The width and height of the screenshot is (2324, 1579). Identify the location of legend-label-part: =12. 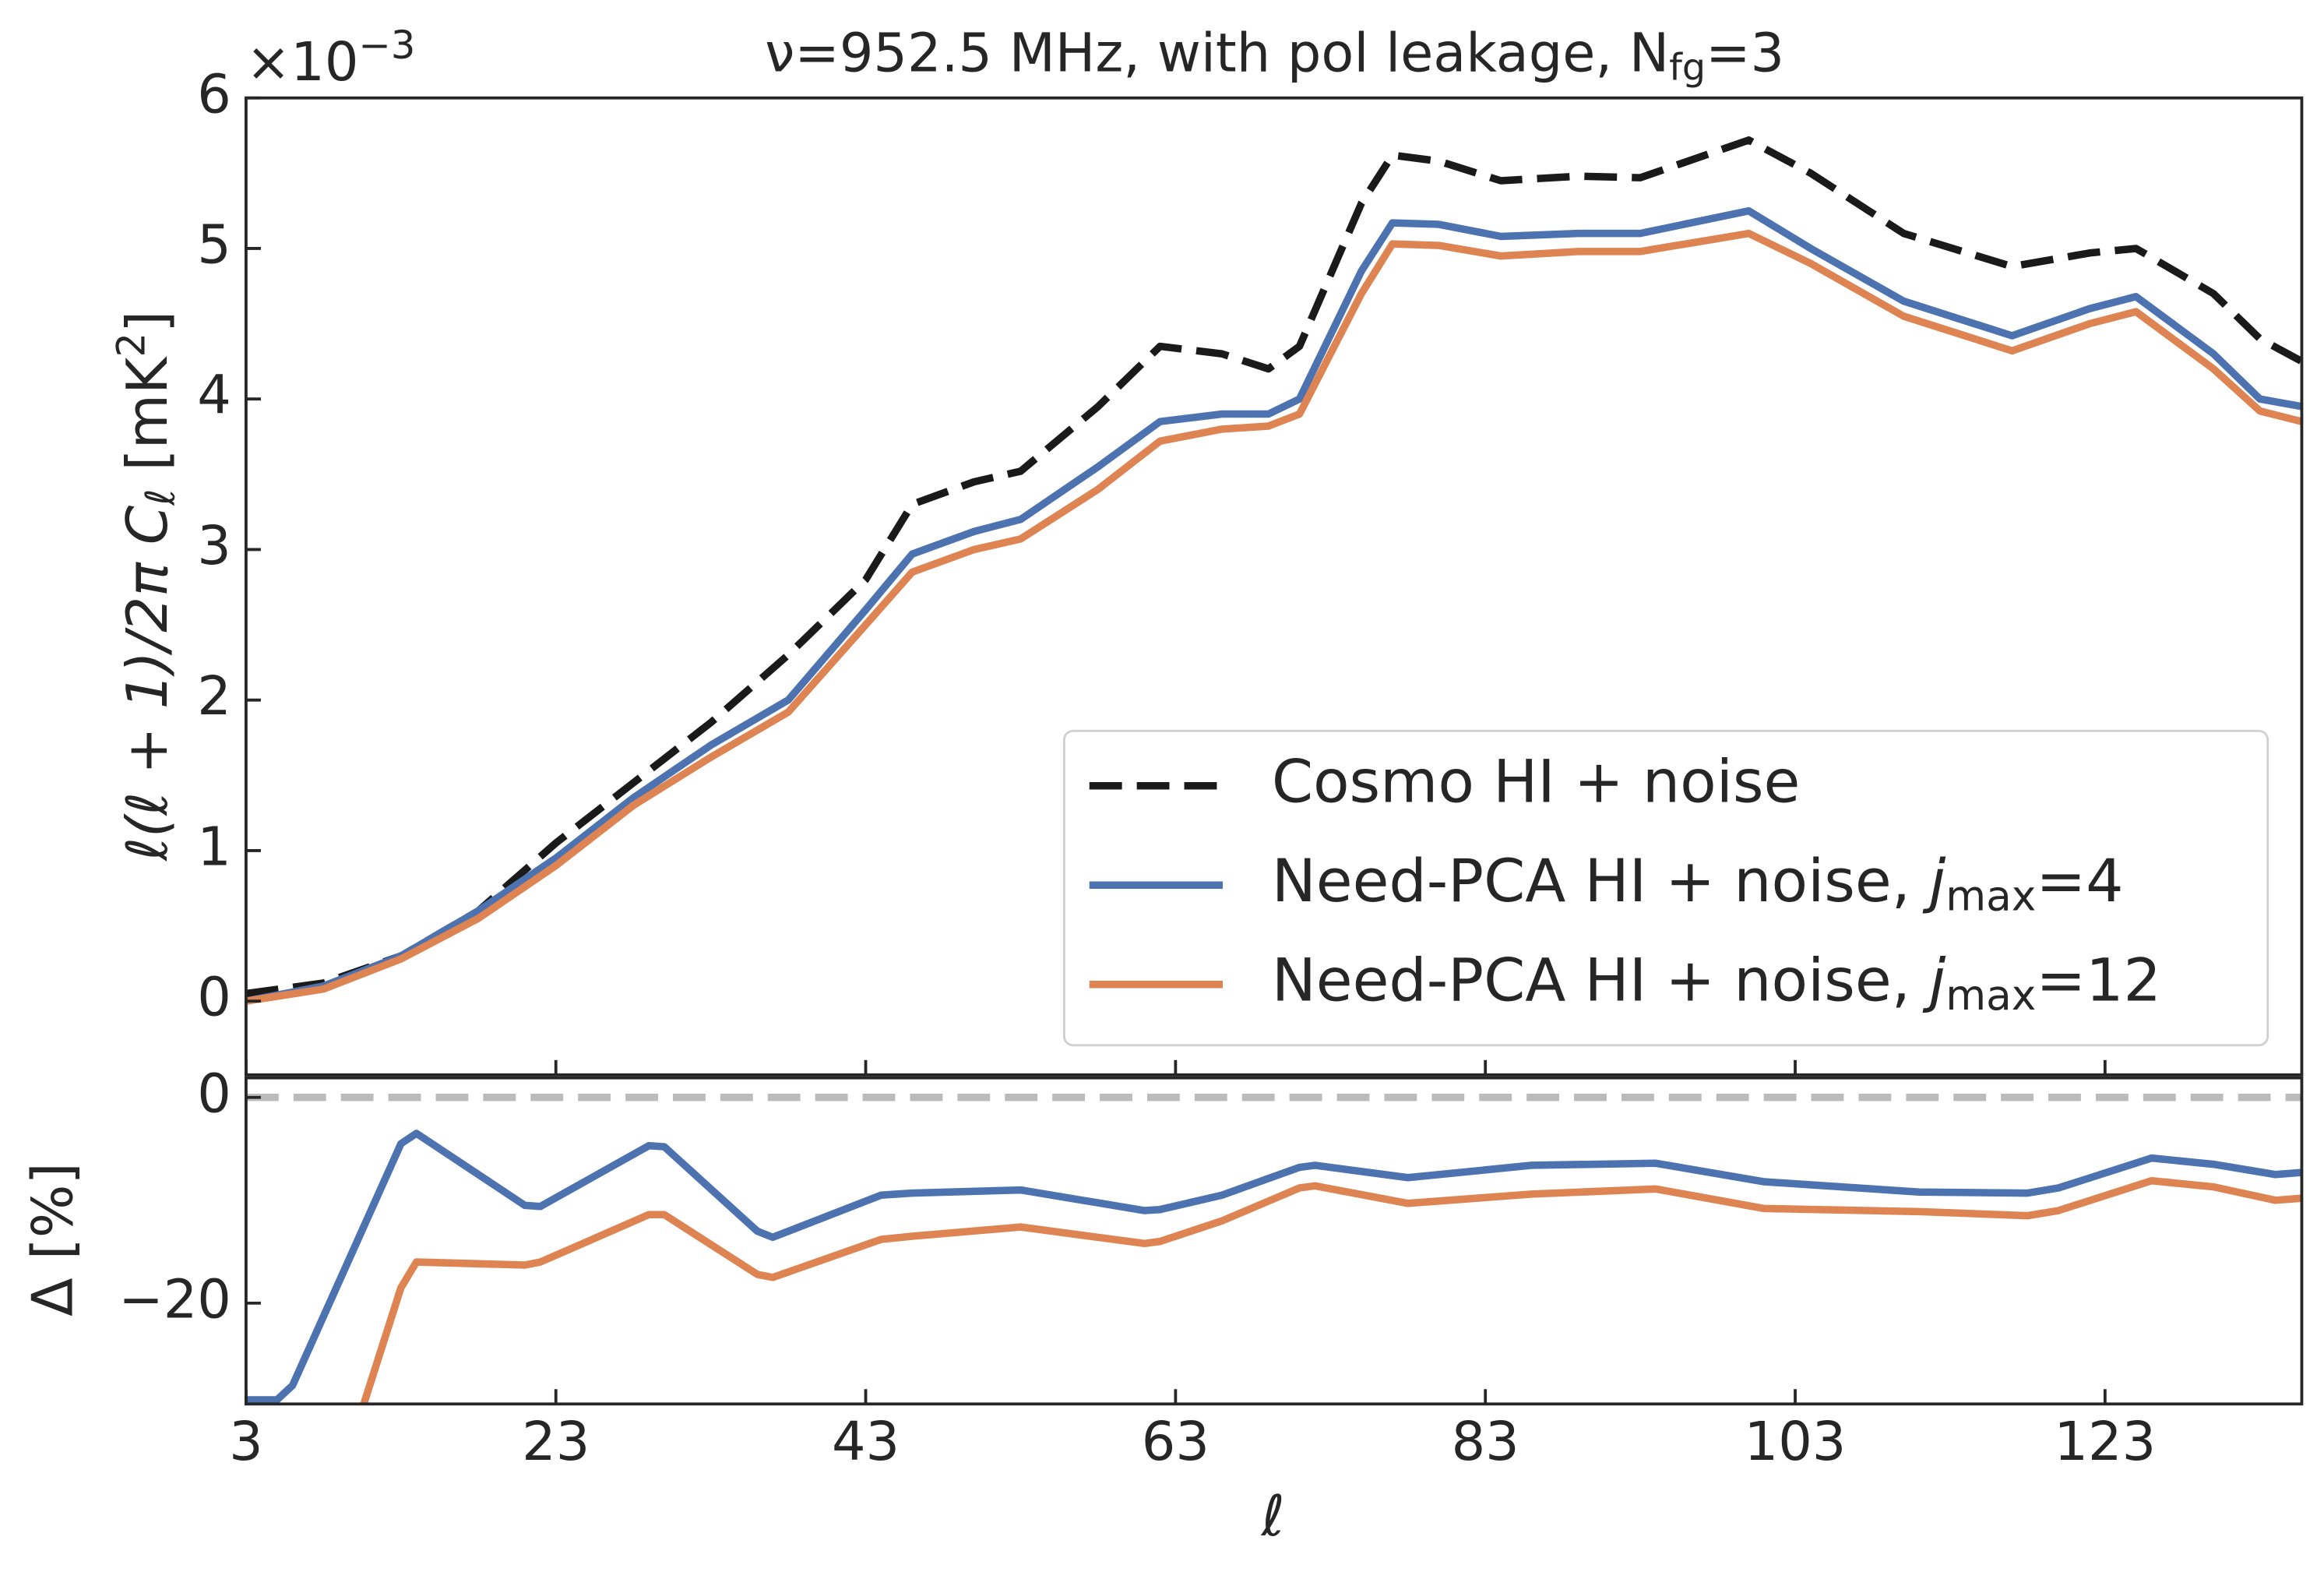
(2098, 980).